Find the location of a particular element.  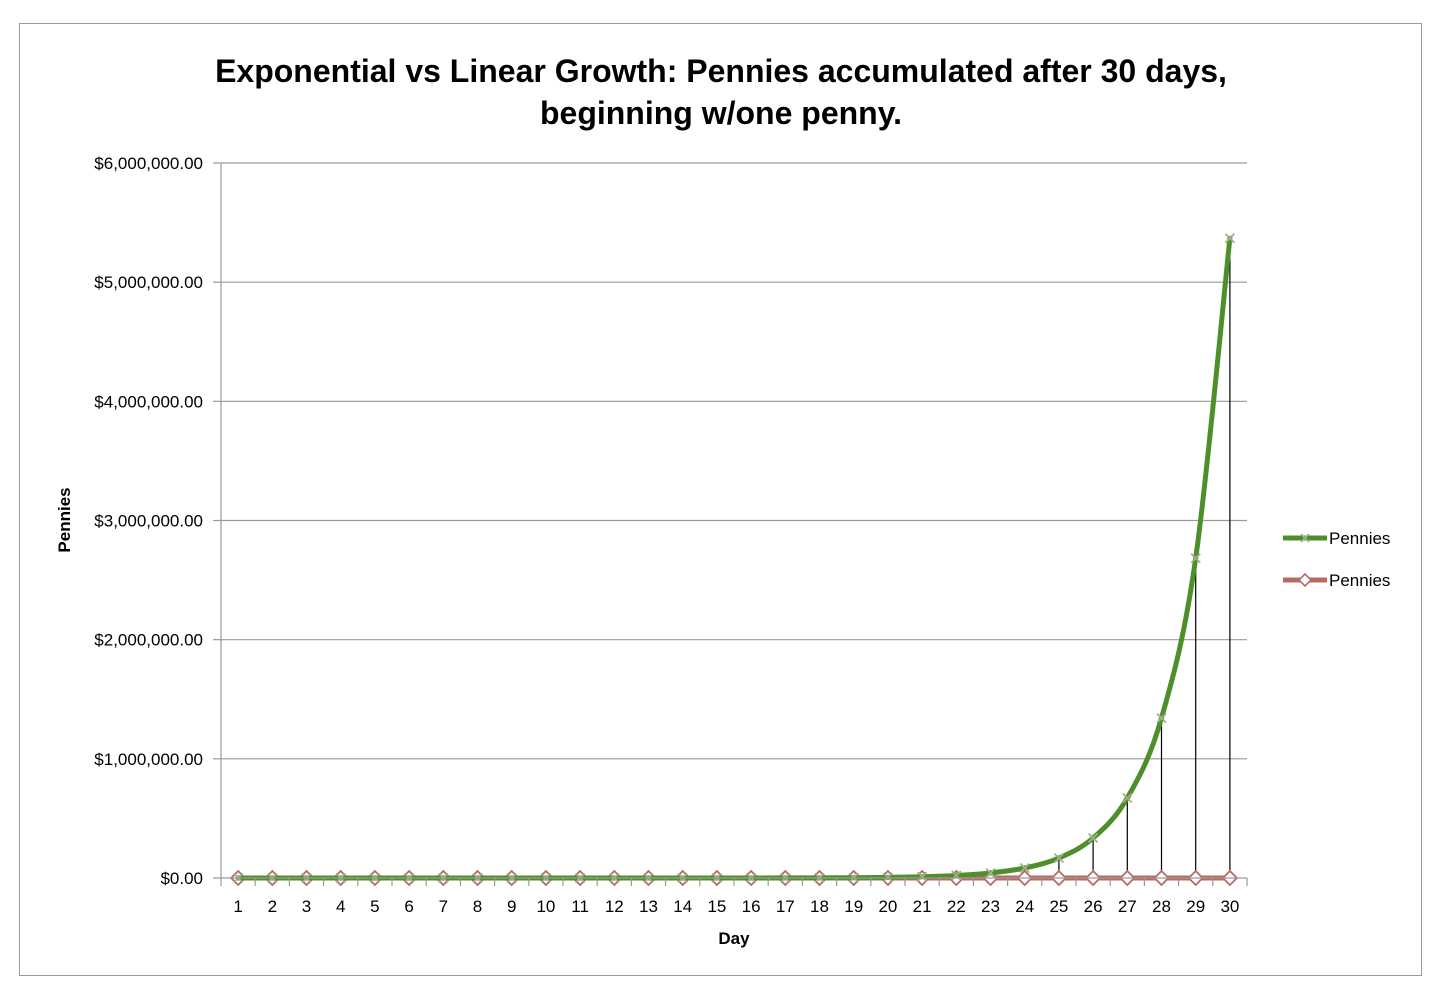

x-axis-label: Day is located at coordinates (734, 938).